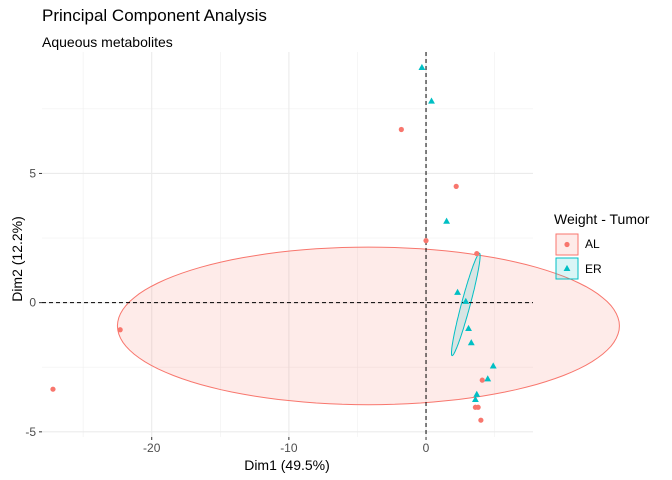 This screenshot has height=480, width=672. I want to click on x-tick-label: 0, so click(426, 448).